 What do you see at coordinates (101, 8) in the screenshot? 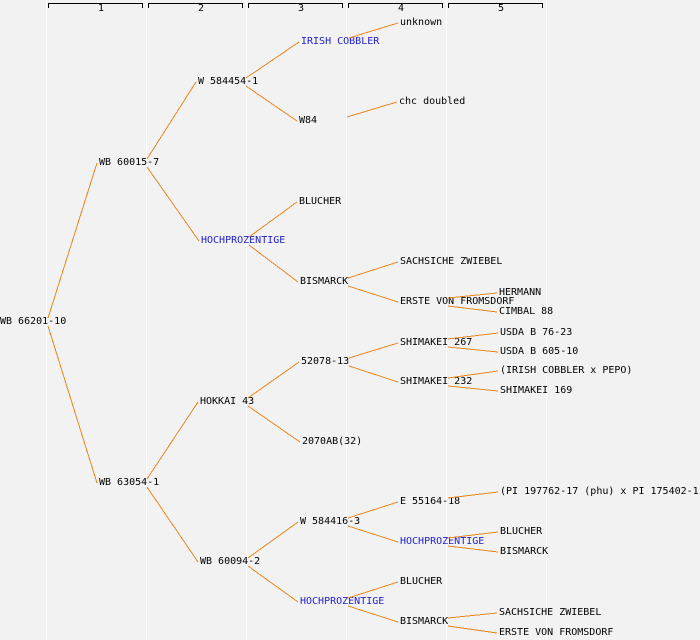
I see `generation-number: 1` at bounding box center [101, 8].